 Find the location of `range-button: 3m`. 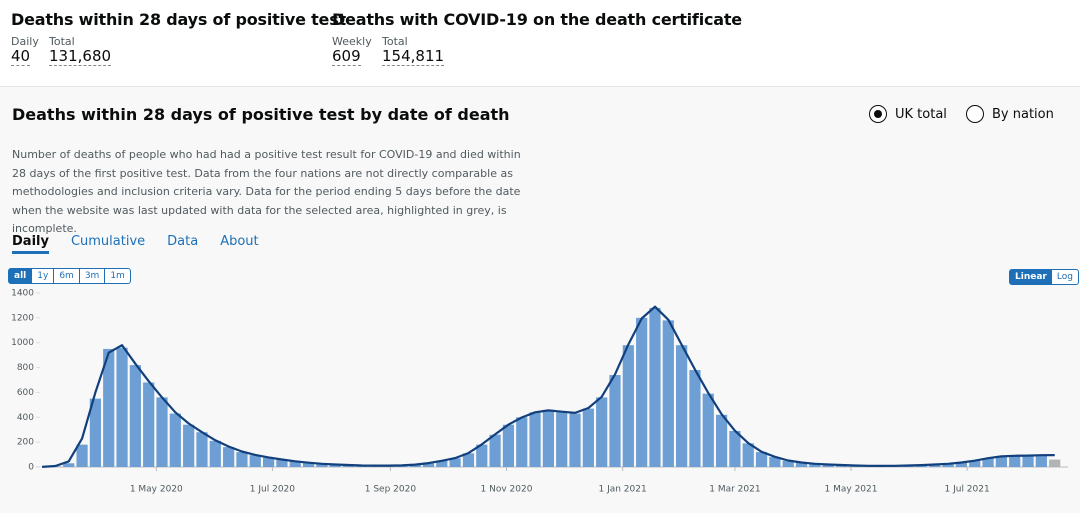

range-button: 3m is located at coordinates (93, 276).